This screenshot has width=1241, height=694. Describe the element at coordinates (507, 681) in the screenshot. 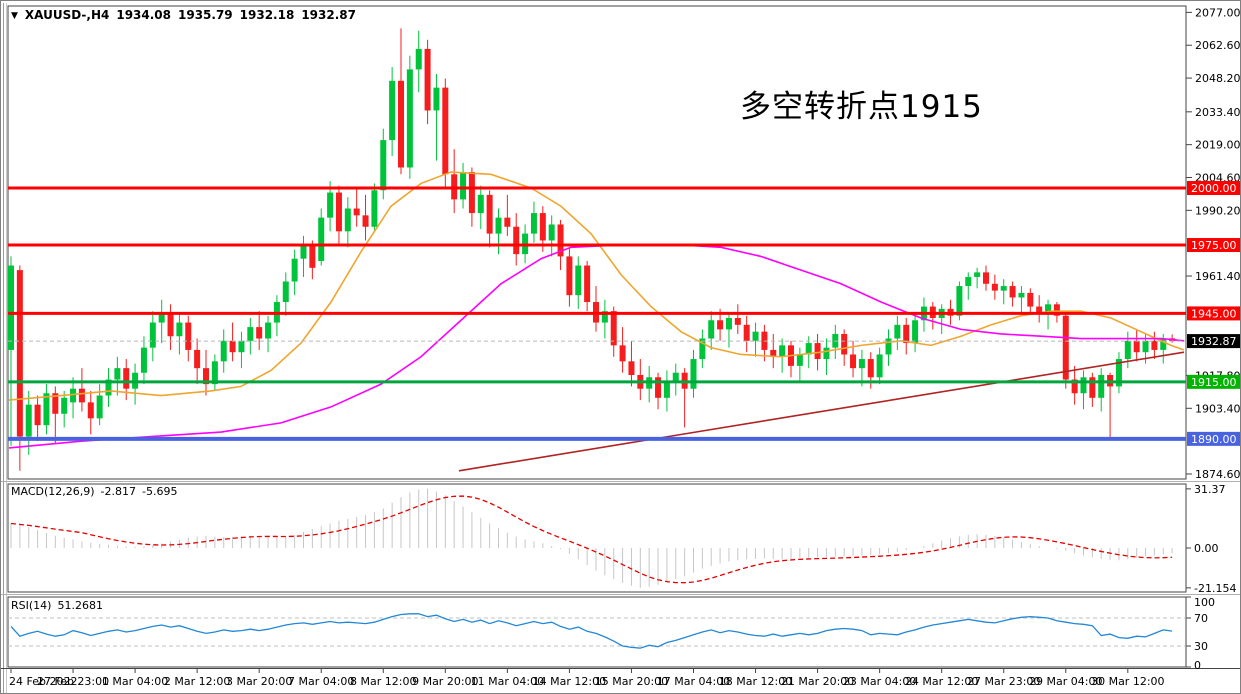

I see `date-label: 11 Mar 04:00` at that location.